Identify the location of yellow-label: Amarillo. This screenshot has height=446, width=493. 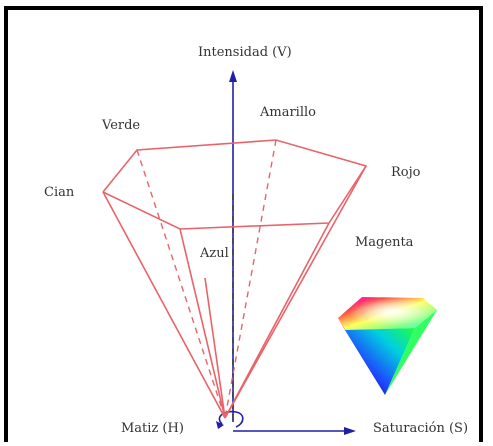
(287, 112).